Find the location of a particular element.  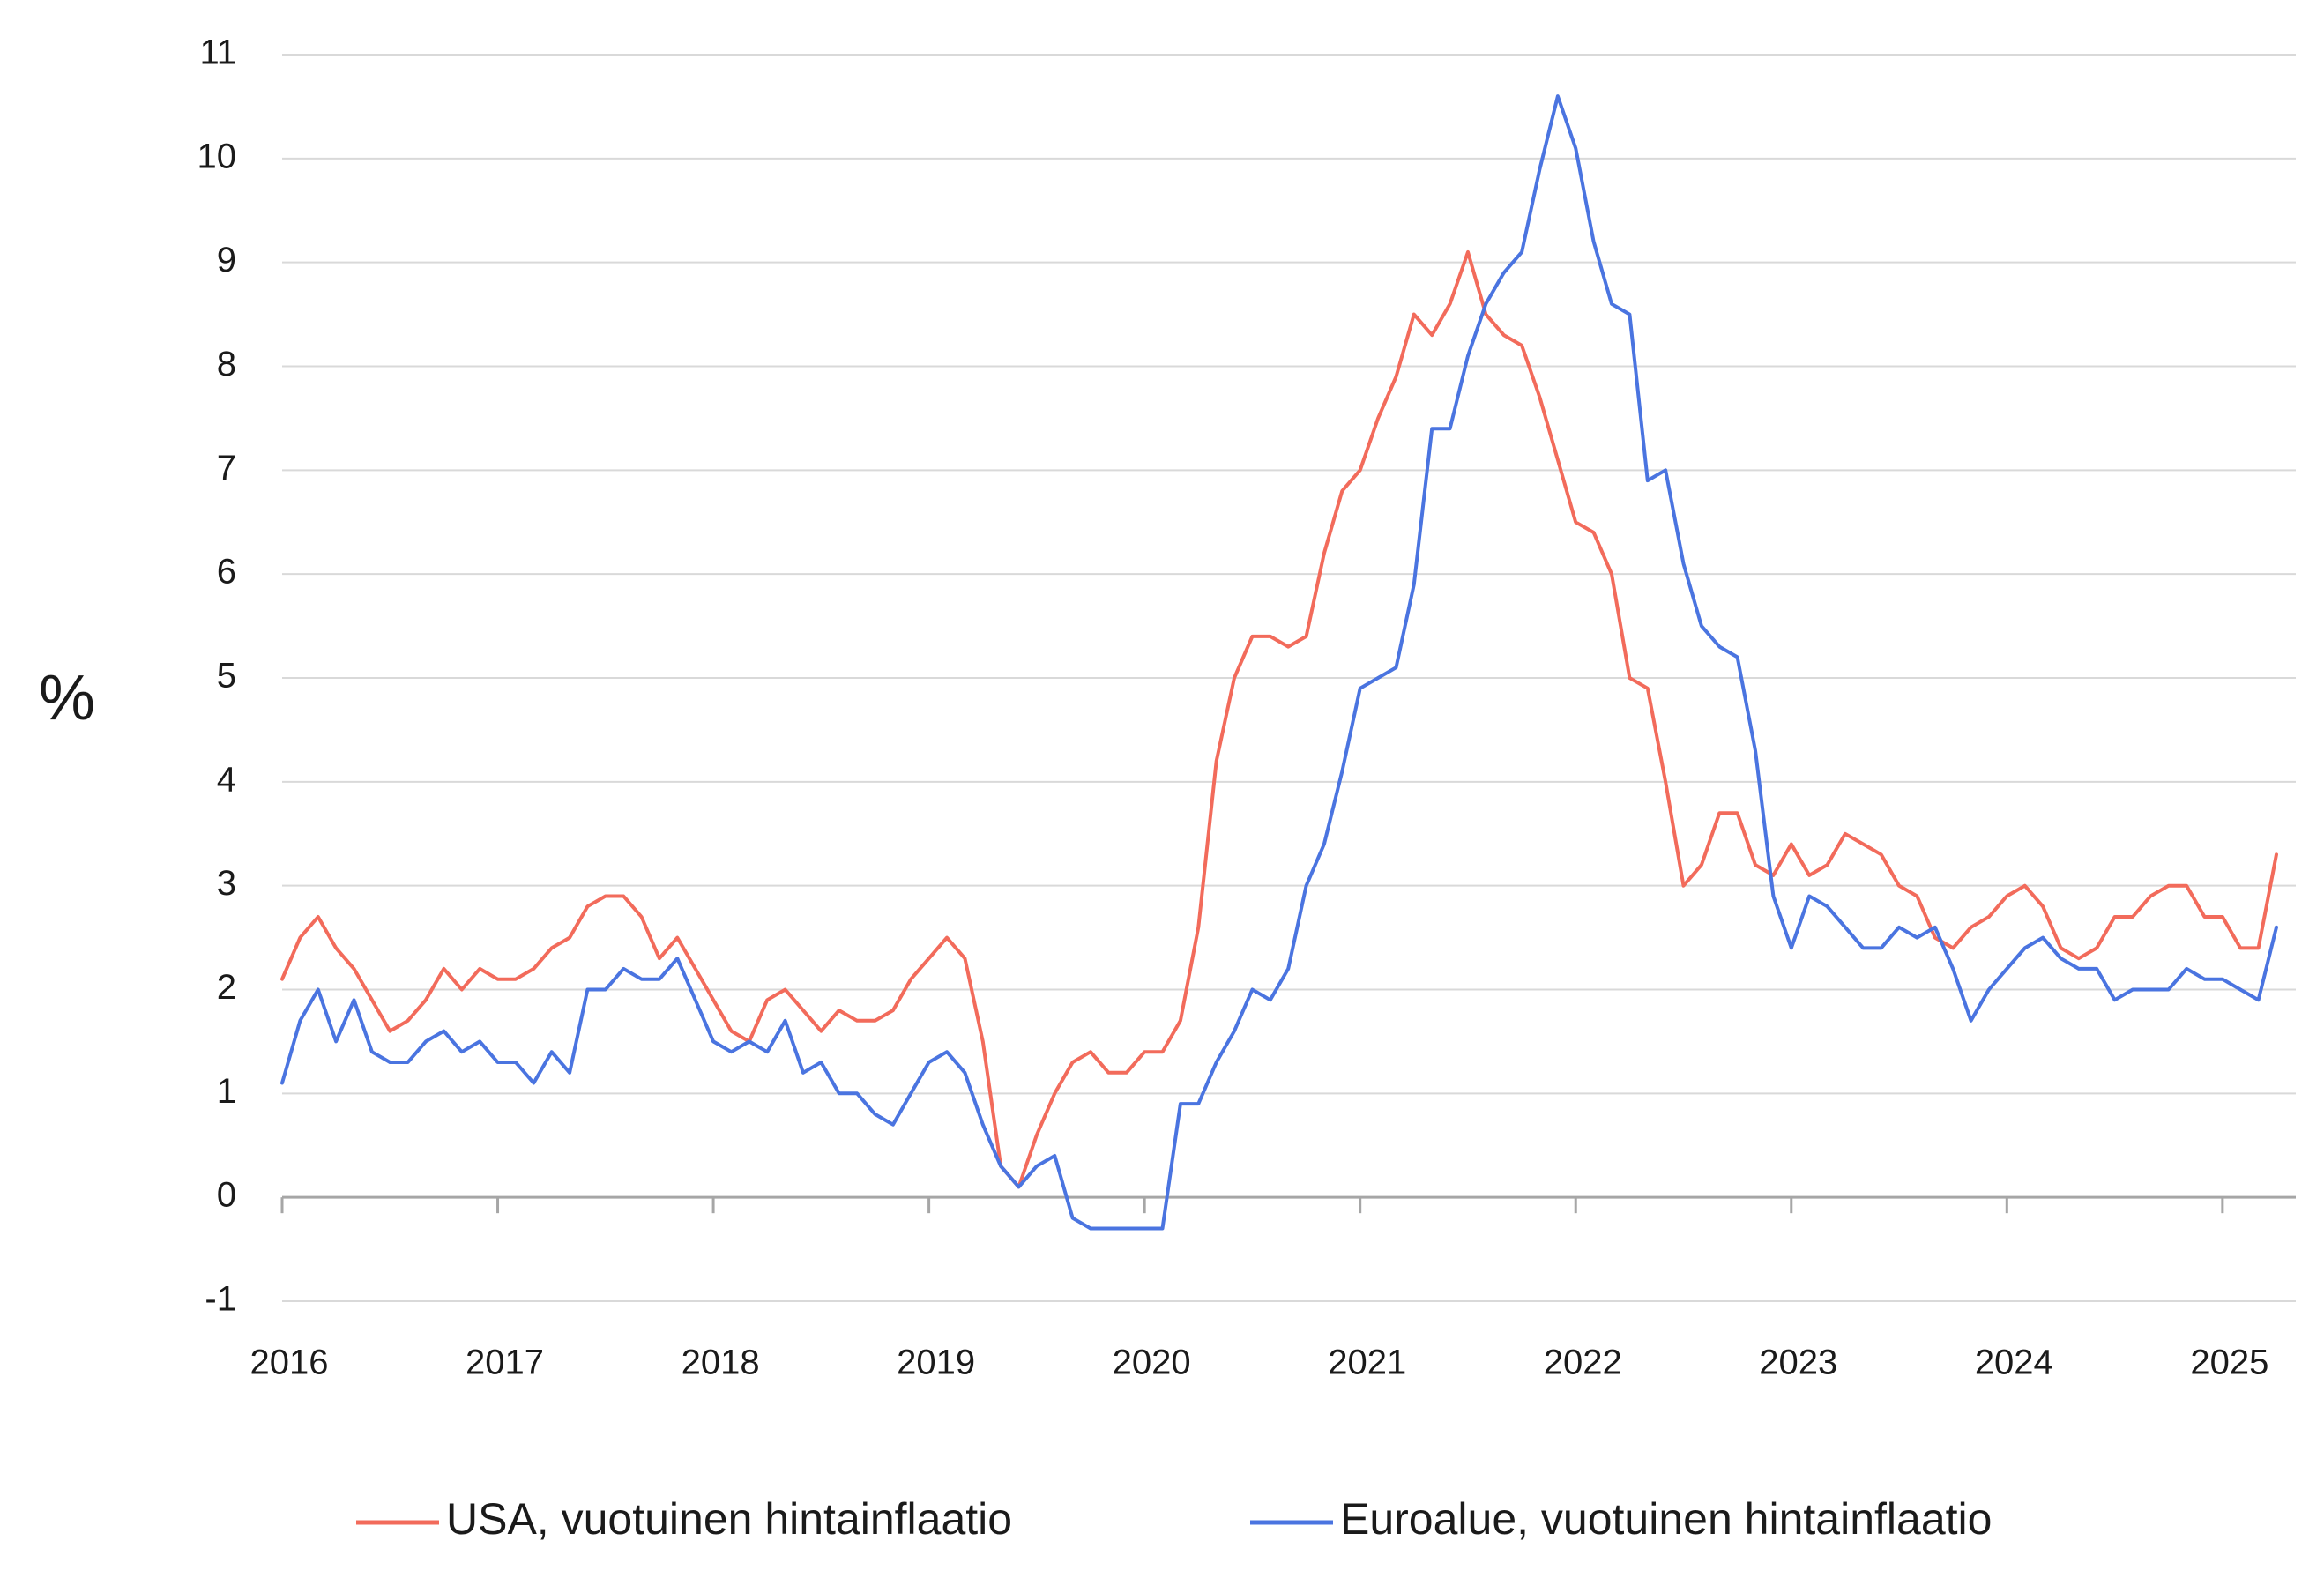

y-tick-label: 2 is located at coordinates (226, 988).